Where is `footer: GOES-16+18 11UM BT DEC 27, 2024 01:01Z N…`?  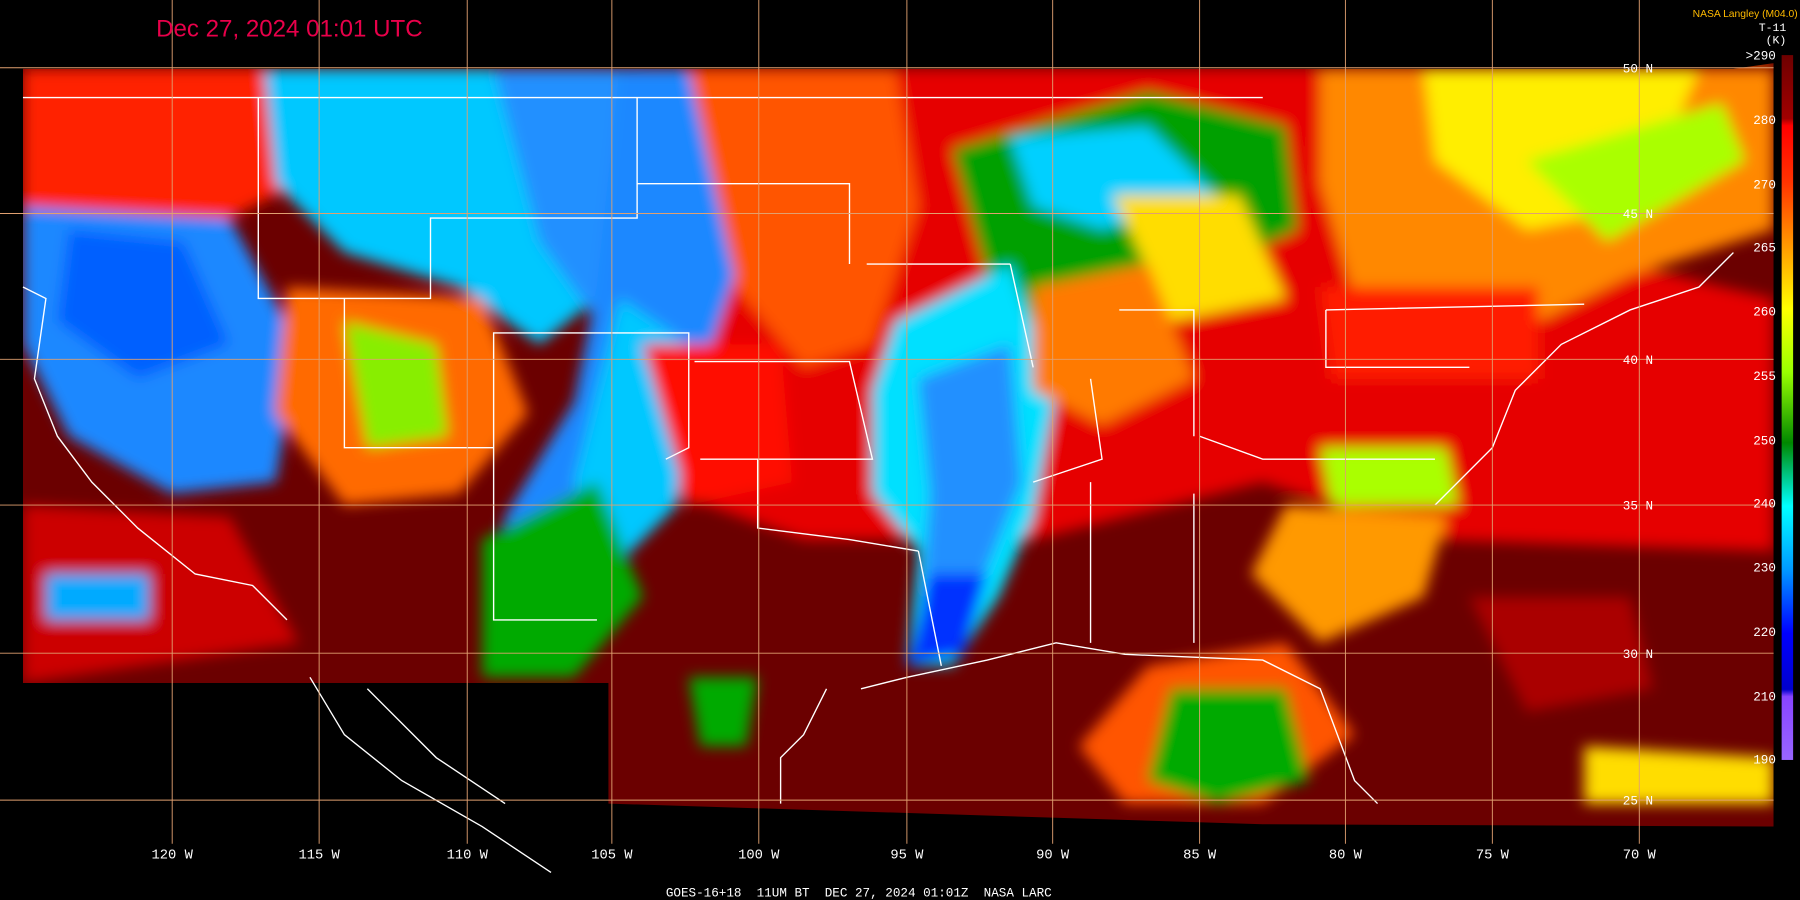 footer: GOES-16+18 11UM BT DEC 27, 2024 01:01Z N… is located at coordinates (859, 893).